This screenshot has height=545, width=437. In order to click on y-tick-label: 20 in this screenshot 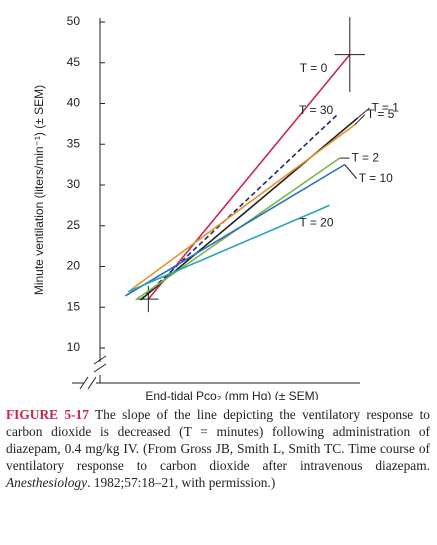, I will do `click(74, 266)`.